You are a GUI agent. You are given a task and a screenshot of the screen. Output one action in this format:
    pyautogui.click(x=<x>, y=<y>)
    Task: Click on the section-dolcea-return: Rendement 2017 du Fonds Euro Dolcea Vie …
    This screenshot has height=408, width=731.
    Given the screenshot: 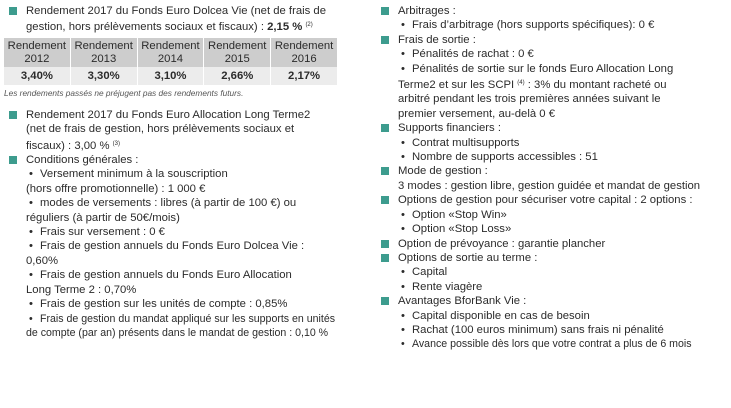 What is the action you would take?
    pyautogui.click(x=190, y=19)
    